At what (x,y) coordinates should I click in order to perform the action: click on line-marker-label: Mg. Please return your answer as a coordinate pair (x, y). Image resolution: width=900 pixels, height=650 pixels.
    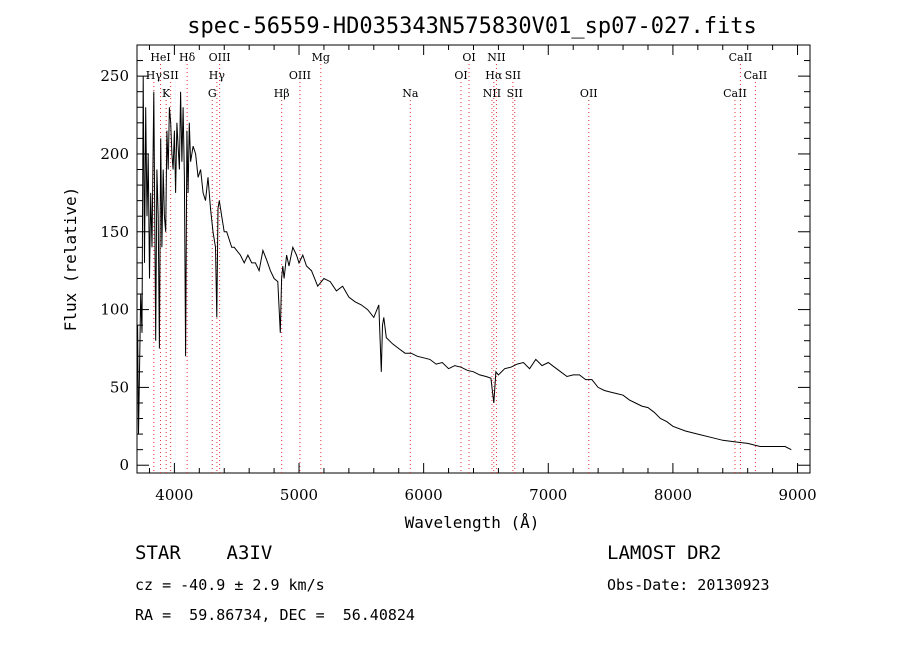
    Looking at the image, I should click on (321, 57).